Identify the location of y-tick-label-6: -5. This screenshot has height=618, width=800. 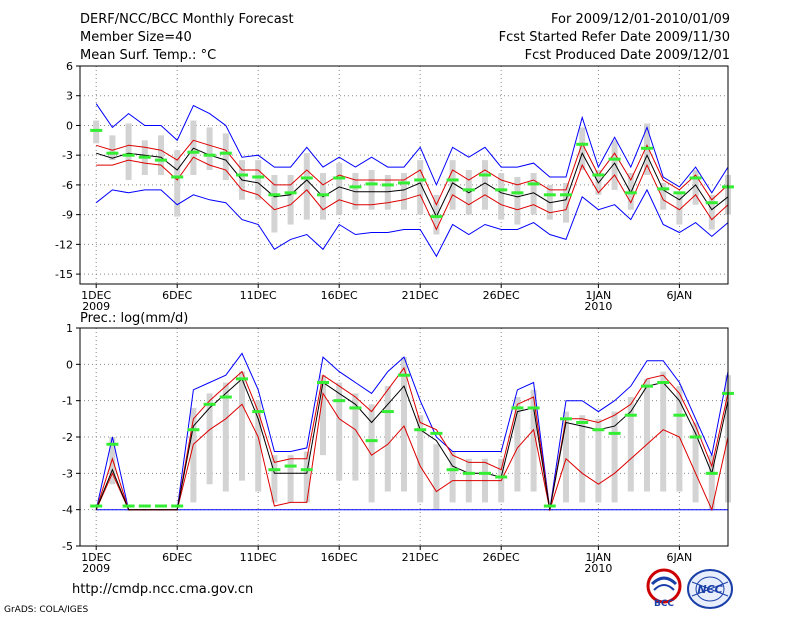
(67, 546).